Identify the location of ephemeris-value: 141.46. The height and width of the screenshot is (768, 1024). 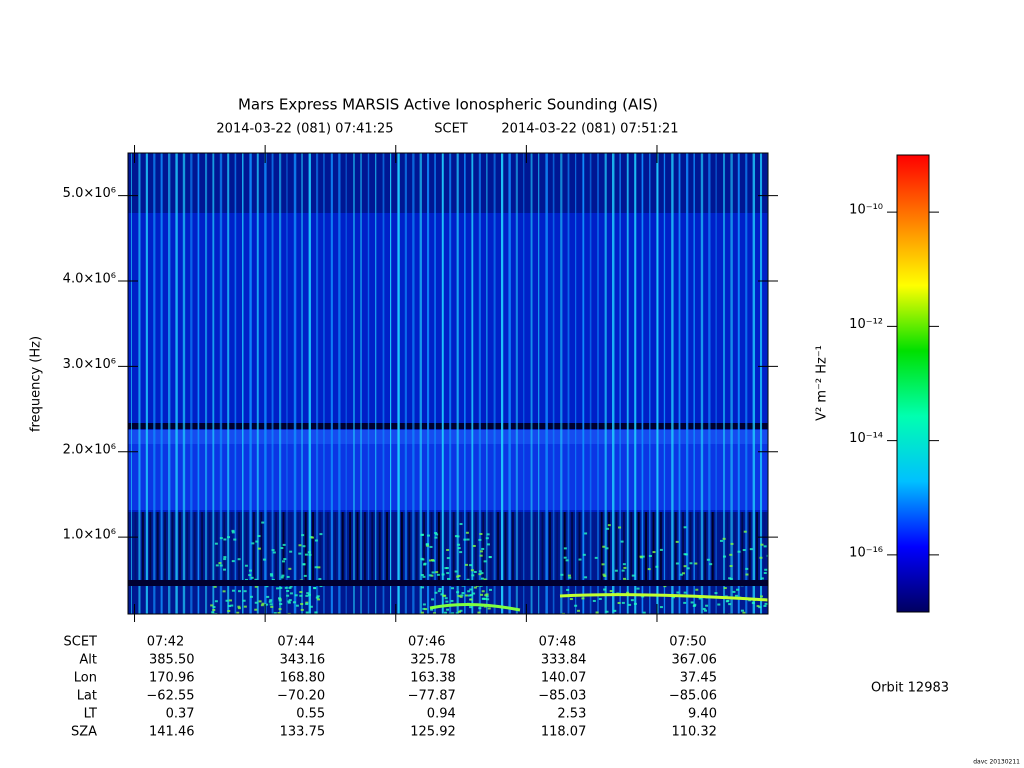
(172, 732).